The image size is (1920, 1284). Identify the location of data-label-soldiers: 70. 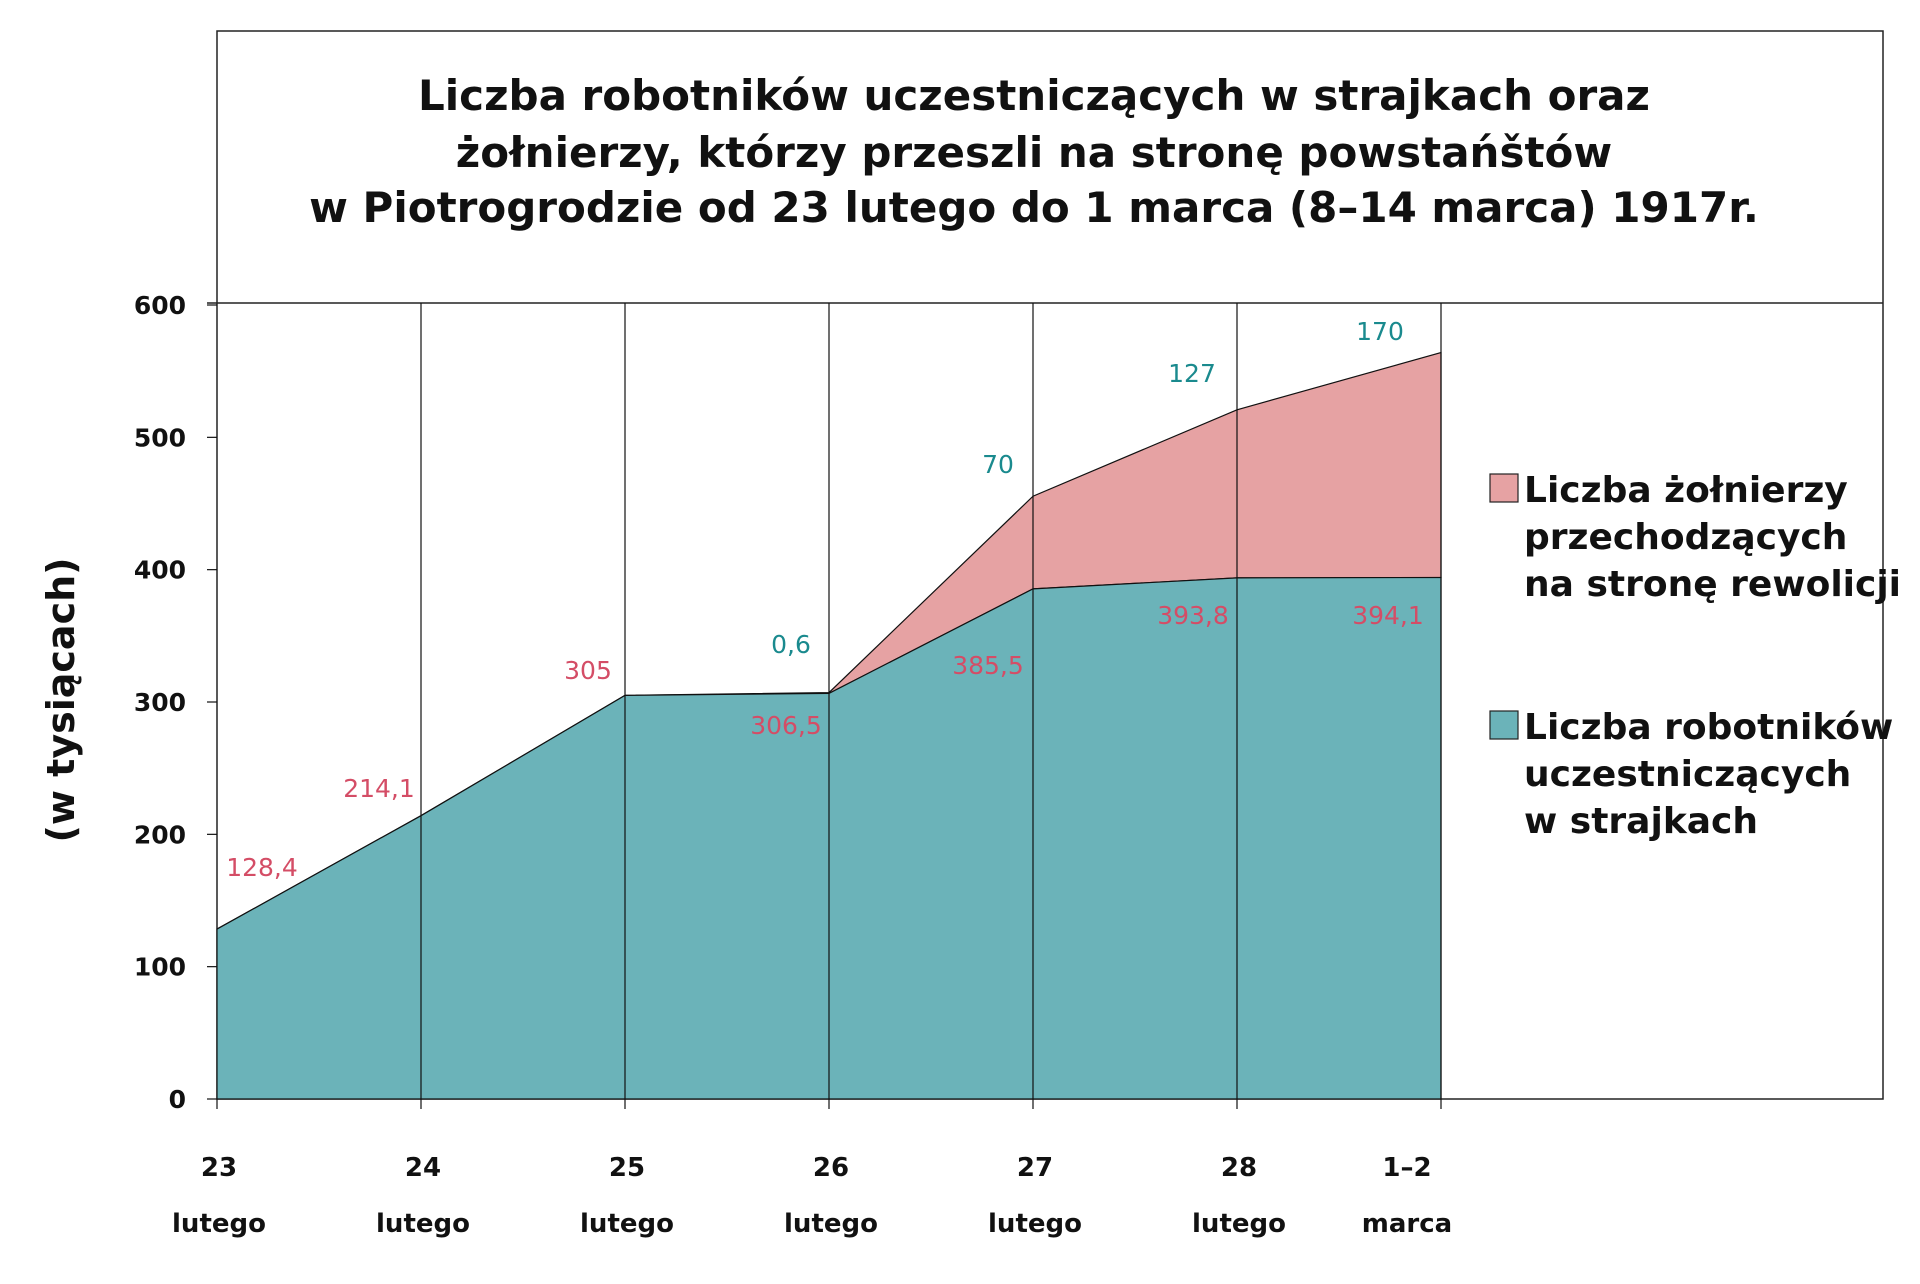
(998, 464).